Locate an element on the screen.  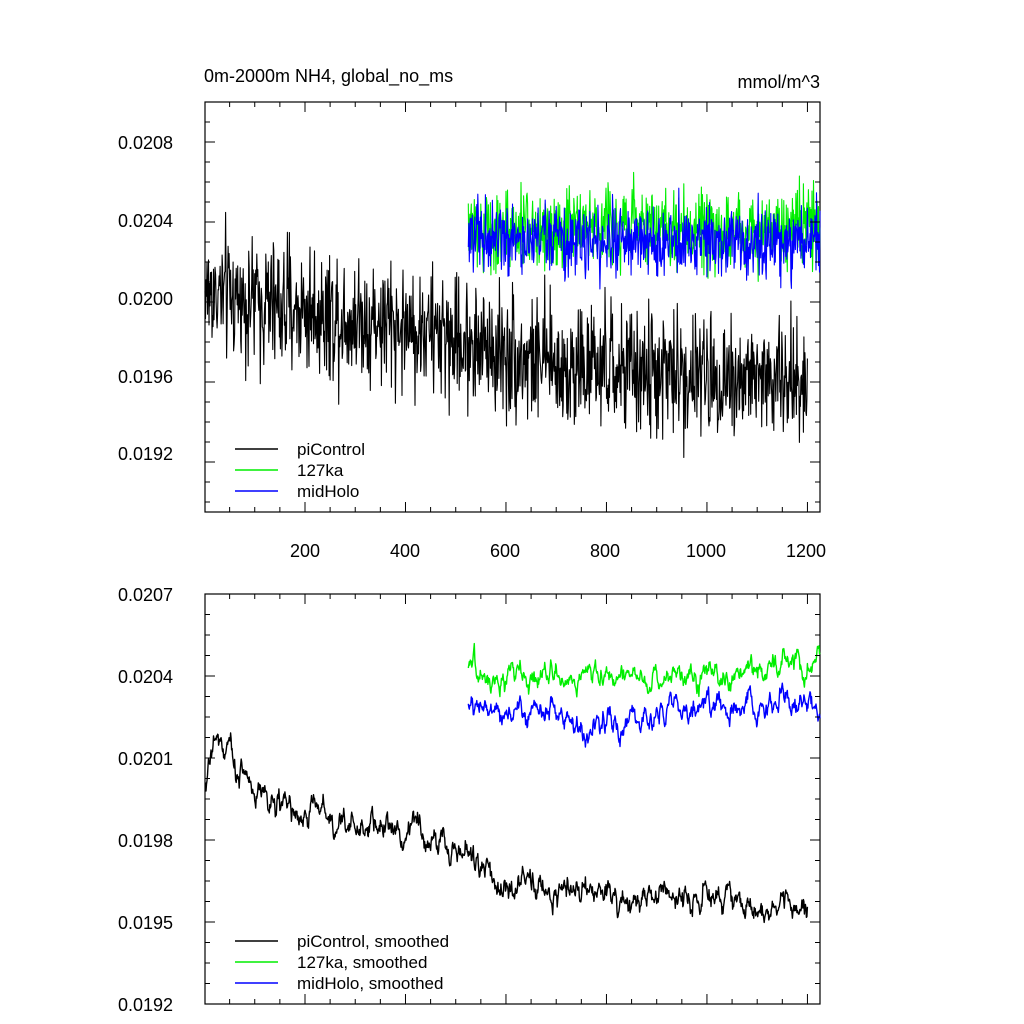
legend-label-picontrol: piControl, smoothed is located at coordinates (373, 941).